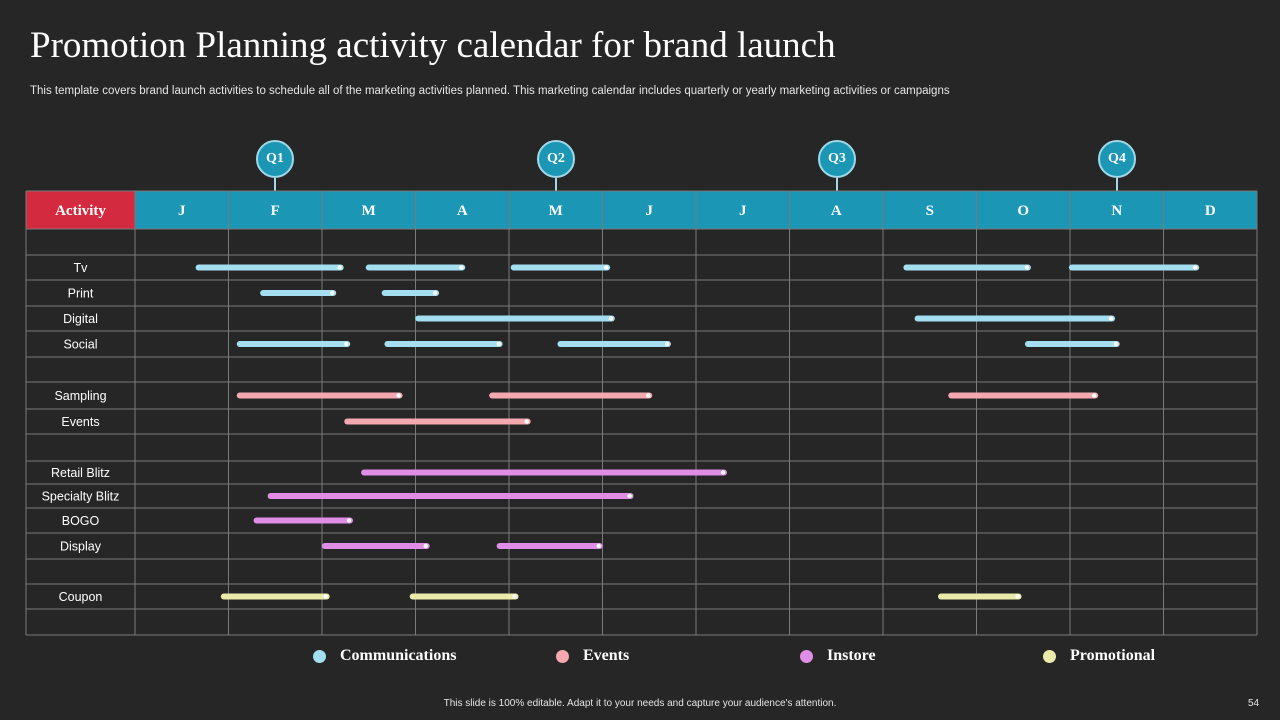 The height and width of the screenshot is (720, 1280). I want to click on month-header-label: F, so click(275, 211).